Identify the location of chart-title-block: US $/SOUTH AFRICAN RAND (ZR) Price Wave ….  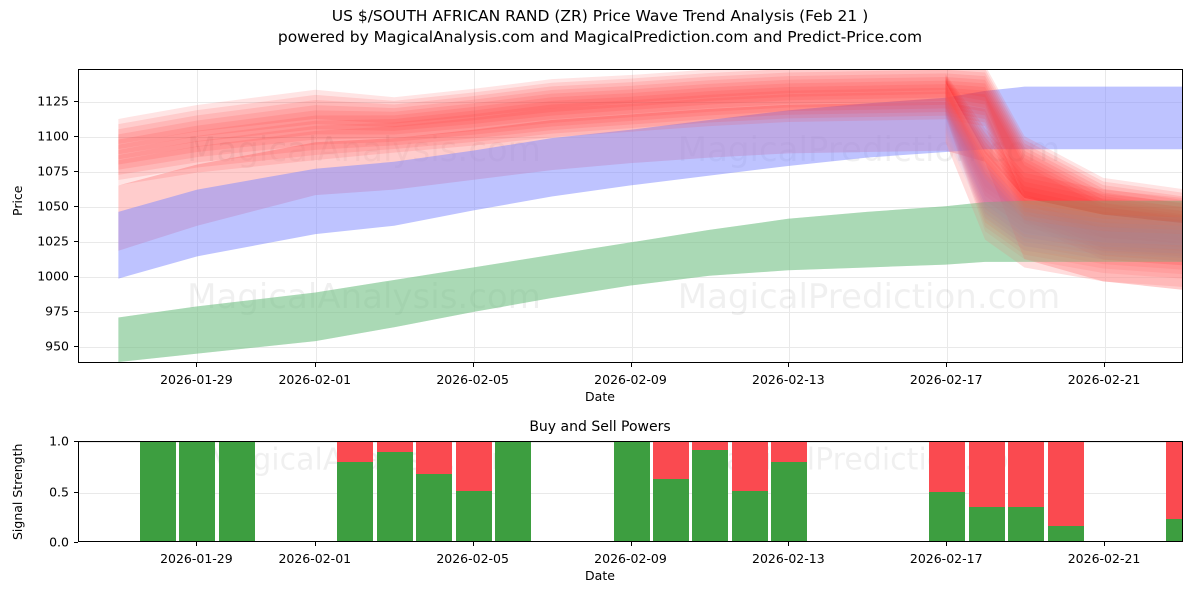
(600, 27).